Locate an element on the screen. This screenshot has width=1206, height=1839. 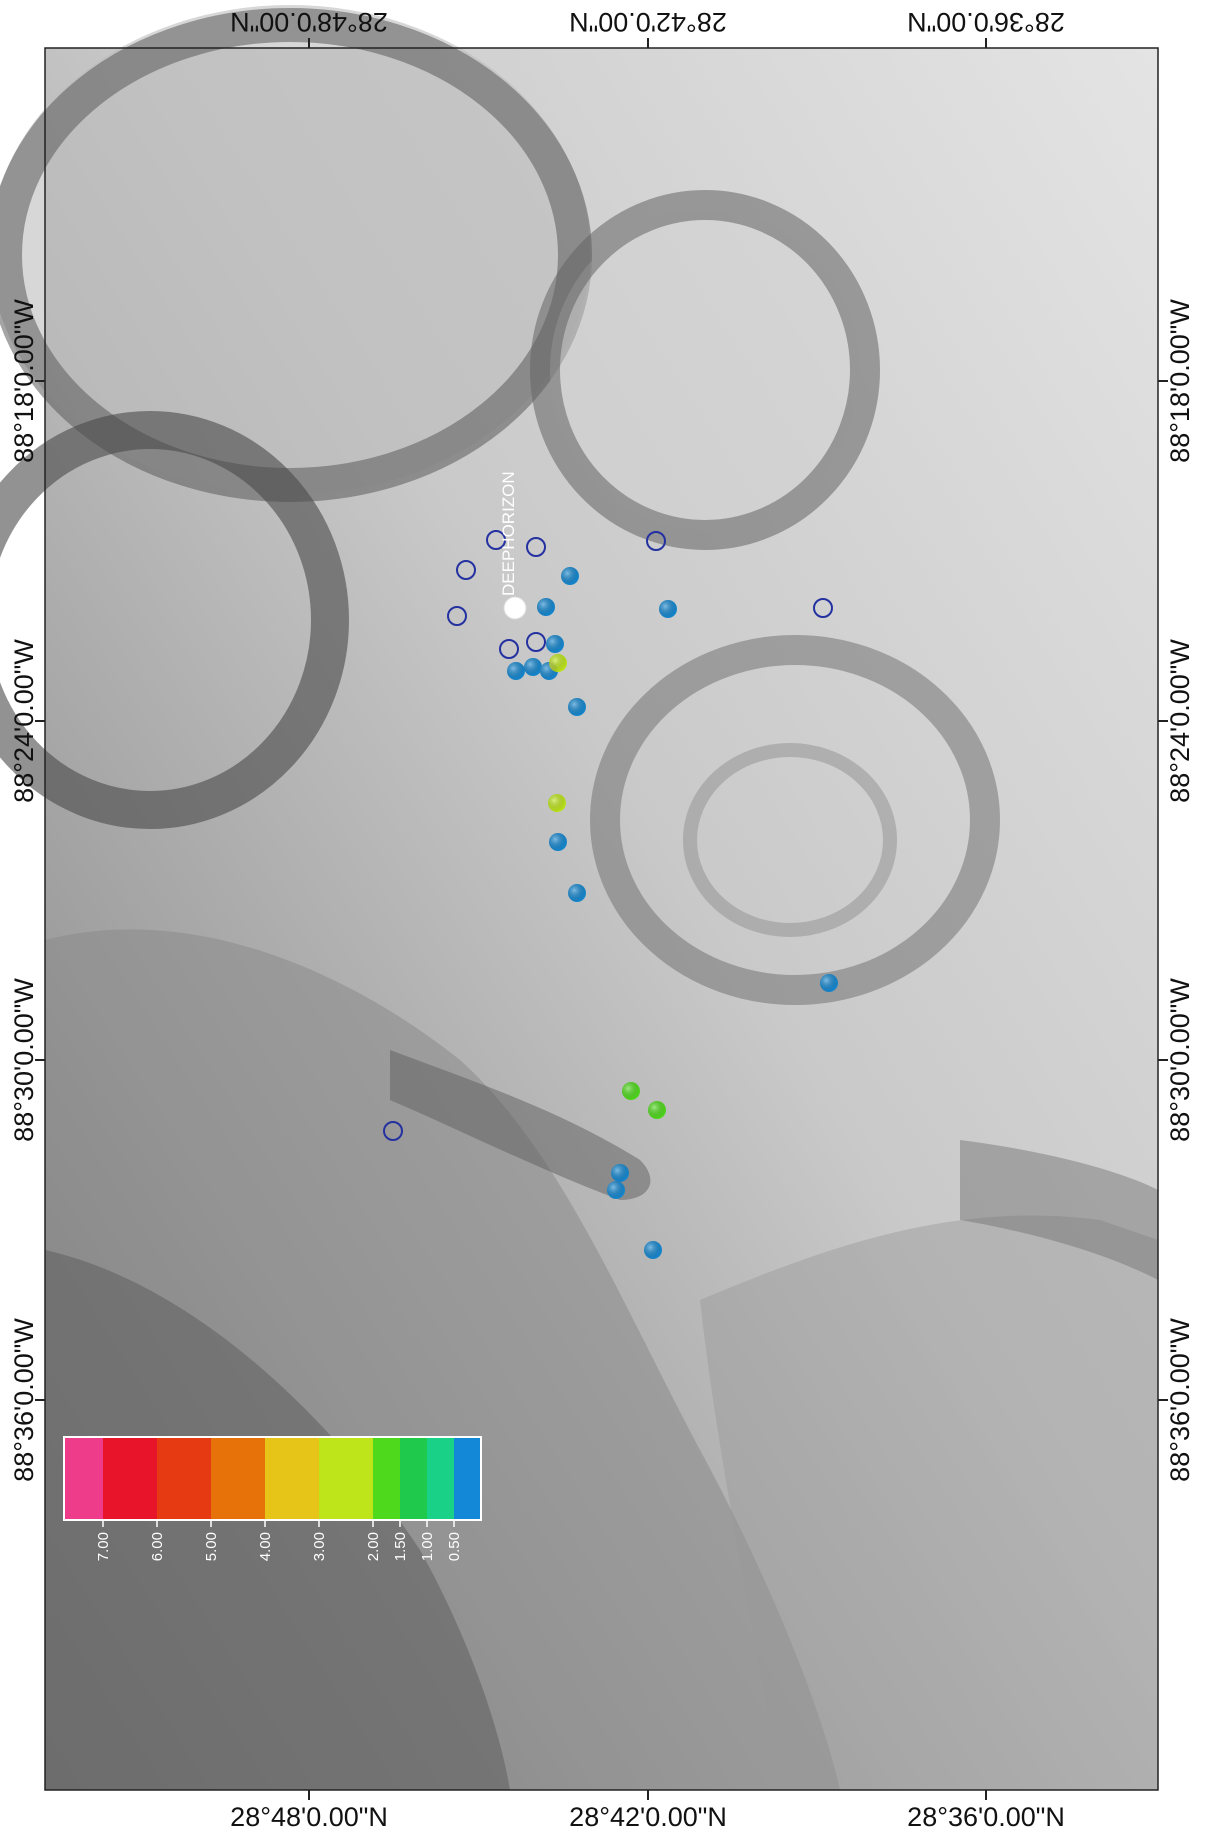
deephorizon-label: DEEPHORIZON is located at coordinates (508, 533).